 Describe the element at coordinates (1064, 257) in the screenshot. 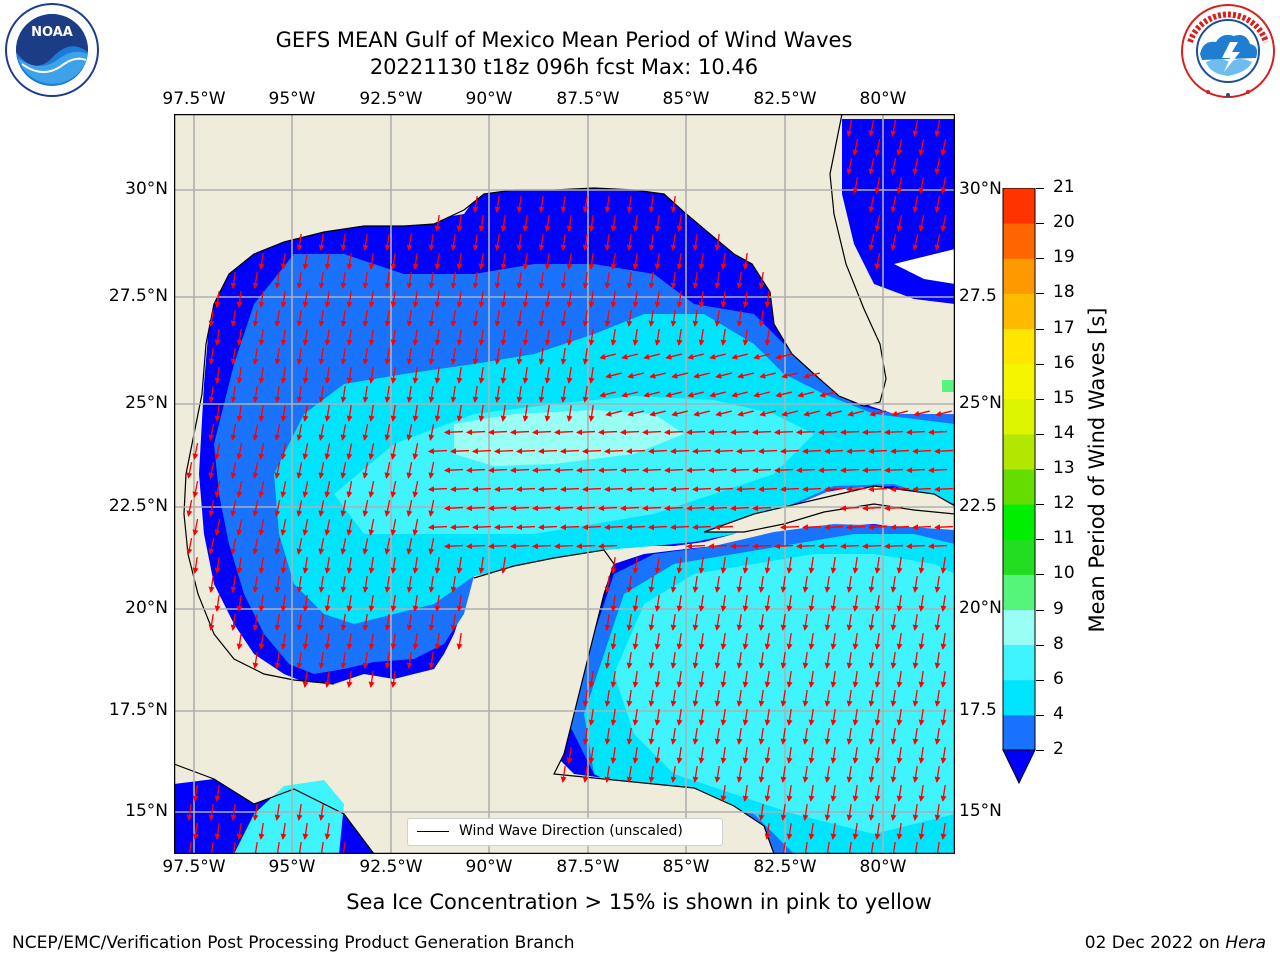

I see `colorbar-tick-label: 19` at that location.